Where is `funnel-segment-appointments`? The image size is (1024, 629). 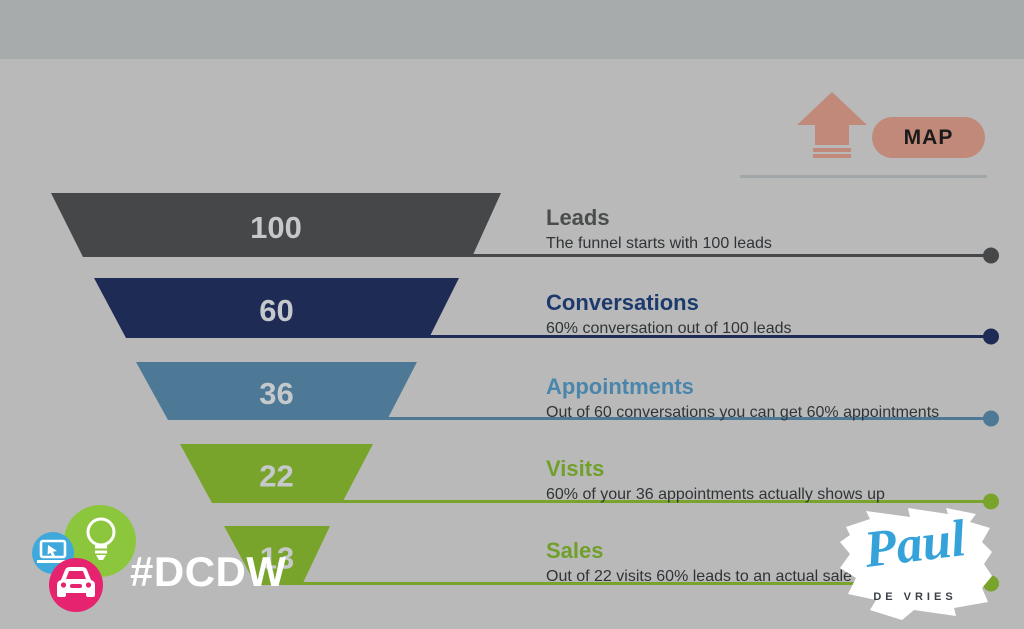 funnel-segment-appointments is located at coordinates (276, 391).